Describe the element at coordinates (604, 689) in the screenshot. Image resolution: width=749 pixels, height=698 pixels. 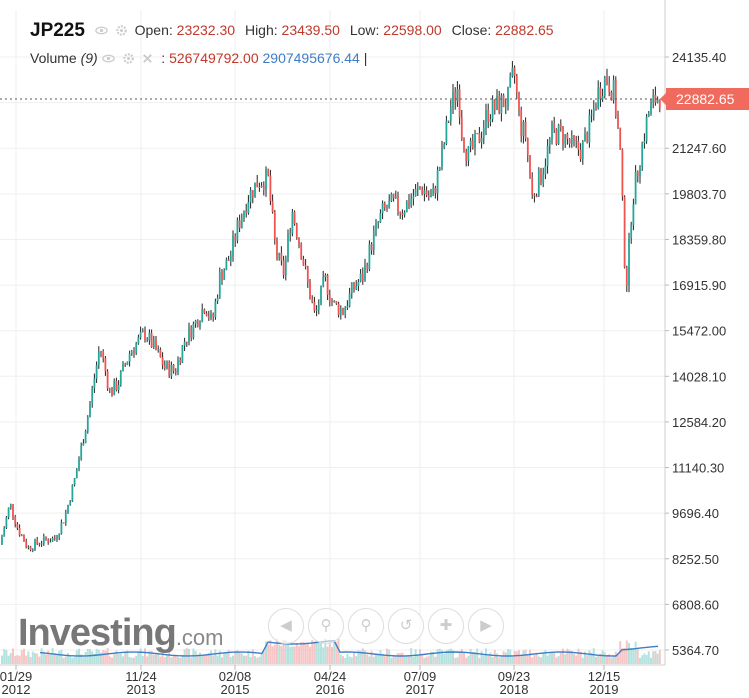
I see `x-tick-label-bottom: 2019` at that location.